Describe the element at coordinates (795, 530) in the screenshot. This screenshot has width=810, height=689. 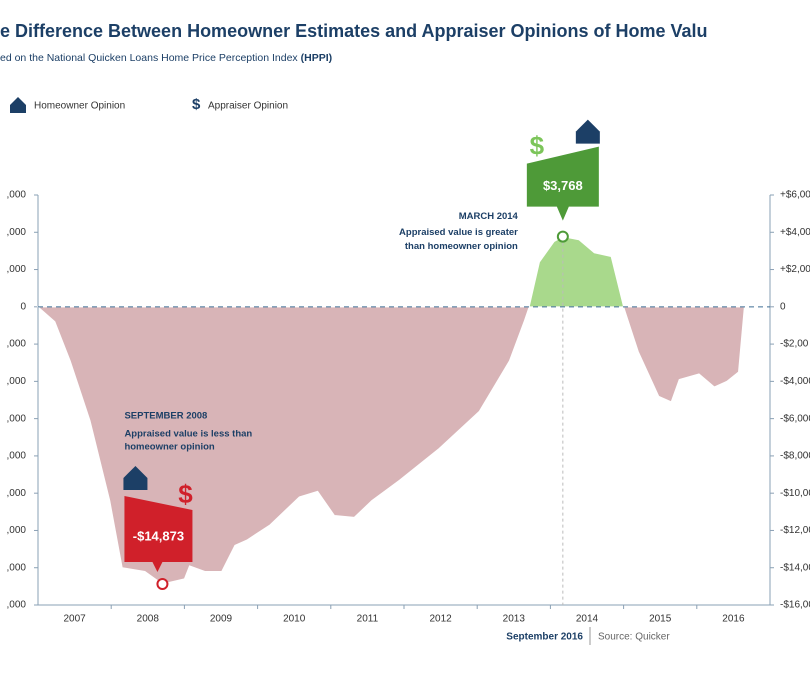
I see `y2-tick-label: -$12,00` at that location.